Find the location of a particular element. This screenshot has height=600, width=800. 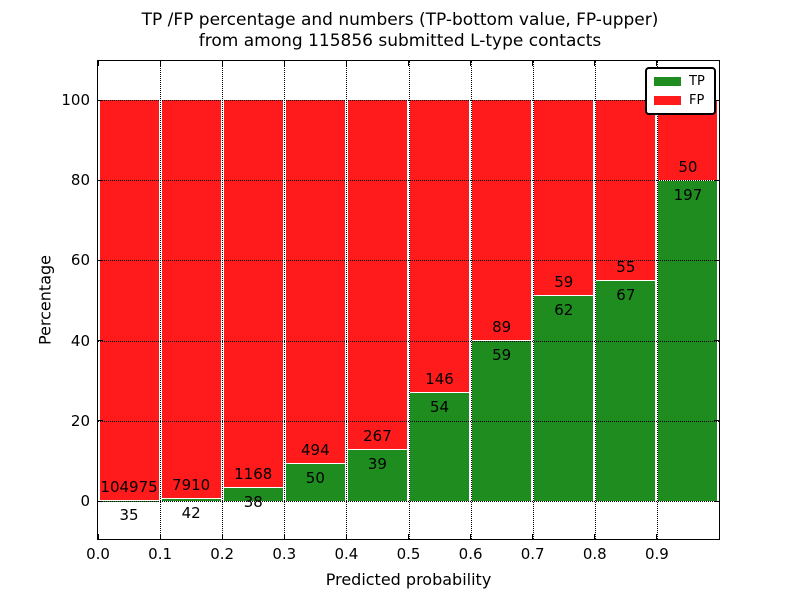

bar-label-fp: 7910 is located at coordinates (191, 484).